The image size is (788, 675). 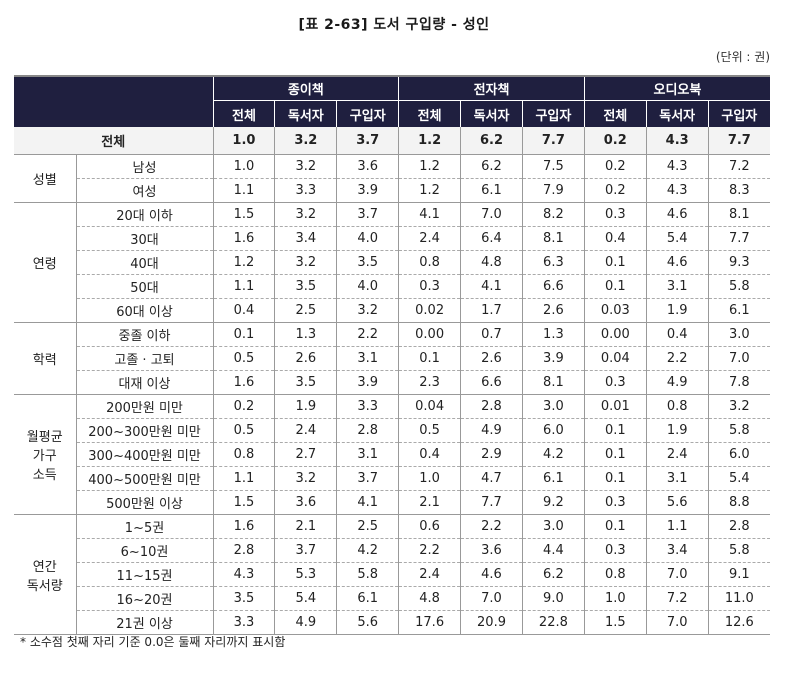 What do you see at coordinates (553, 430) in the screenshot?
I see `cell: 6.0` at bounding box center [553, 430].